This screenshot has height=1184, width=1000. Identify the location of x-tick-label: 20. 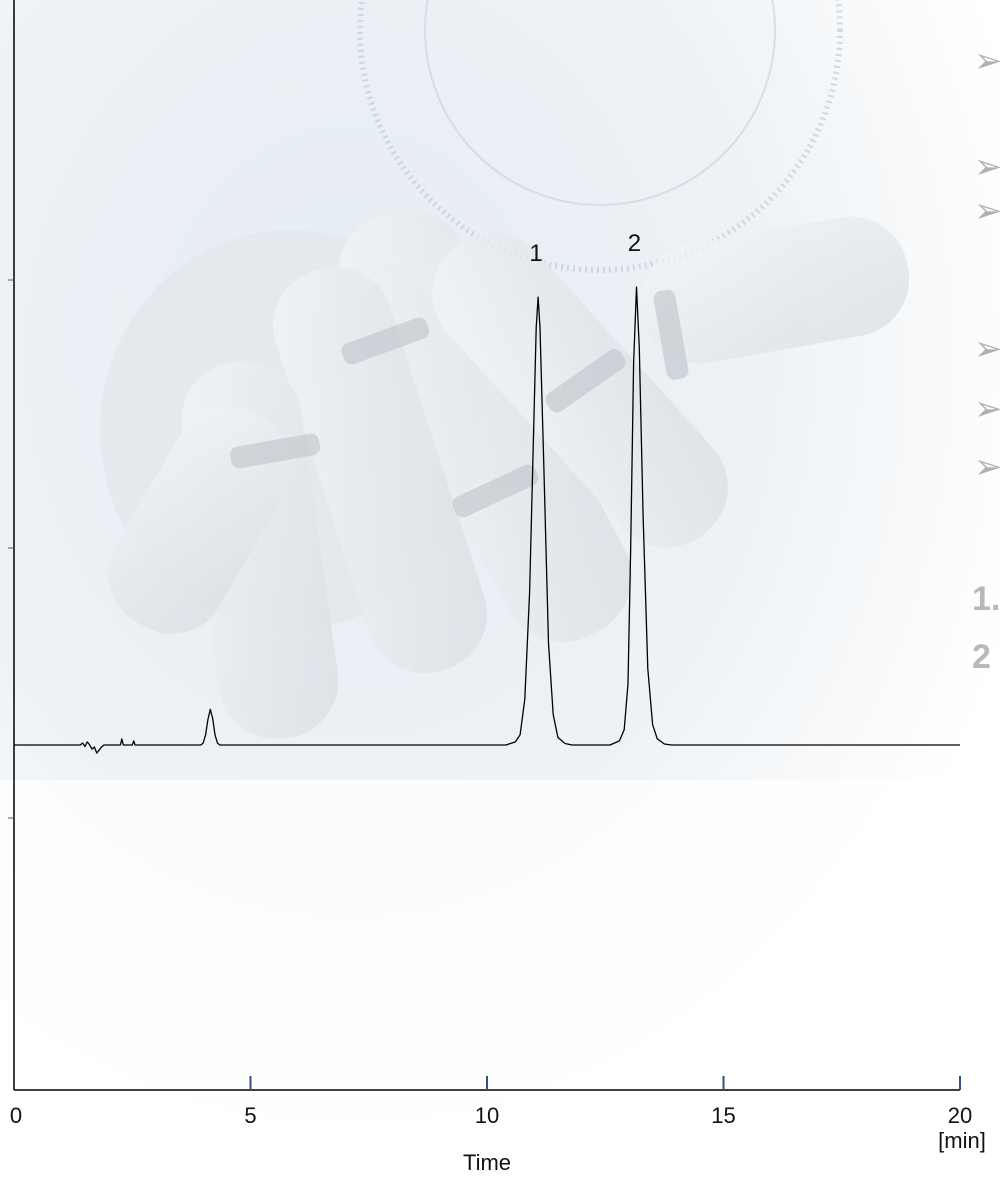
(960, 1115).